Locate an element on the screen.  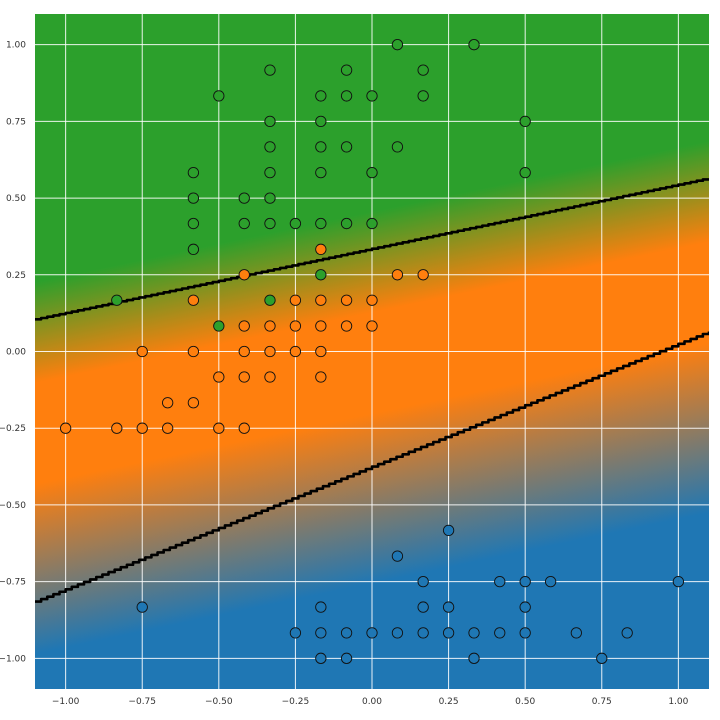
x-tick-label: −0.75 is located at coordinates (142, 702).